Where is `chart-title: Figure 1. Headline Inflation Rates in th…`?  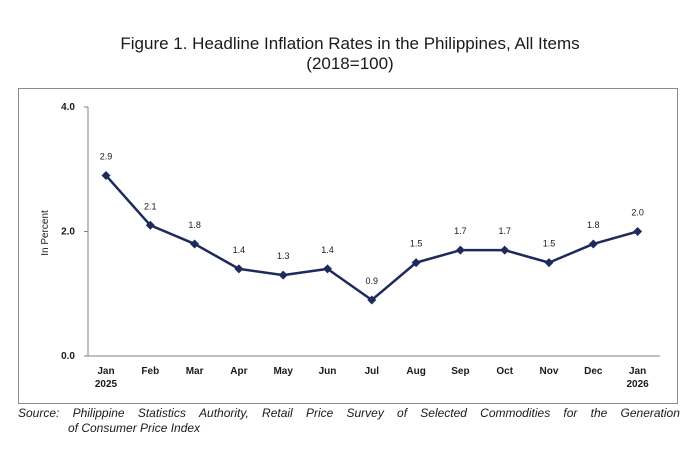
chart-title: Figure 1. Headline Inflation Rates in th… is located at coordinates (350, 54).